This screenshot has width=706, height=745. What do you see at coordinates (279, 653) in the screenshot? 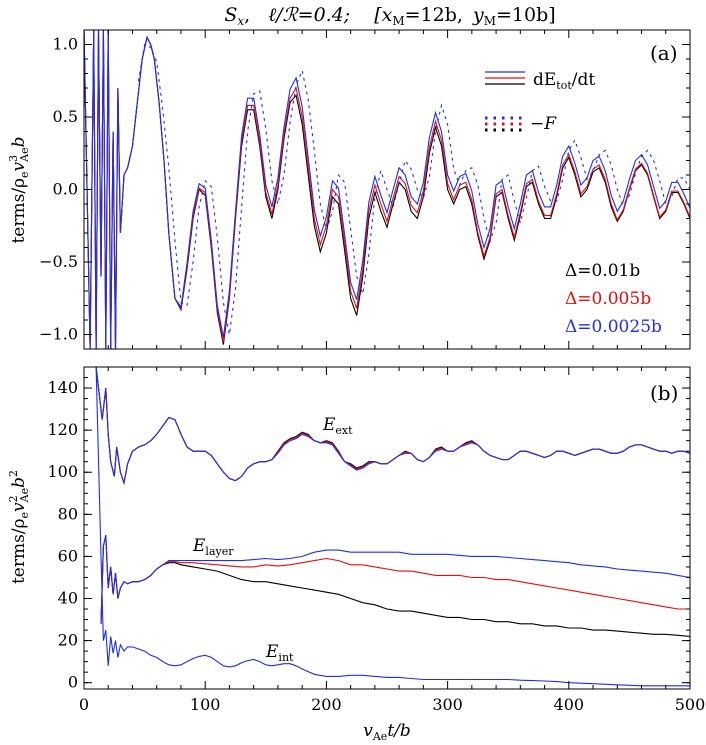
I see `label-e-int: Eint` at bounding box center [279, 653].